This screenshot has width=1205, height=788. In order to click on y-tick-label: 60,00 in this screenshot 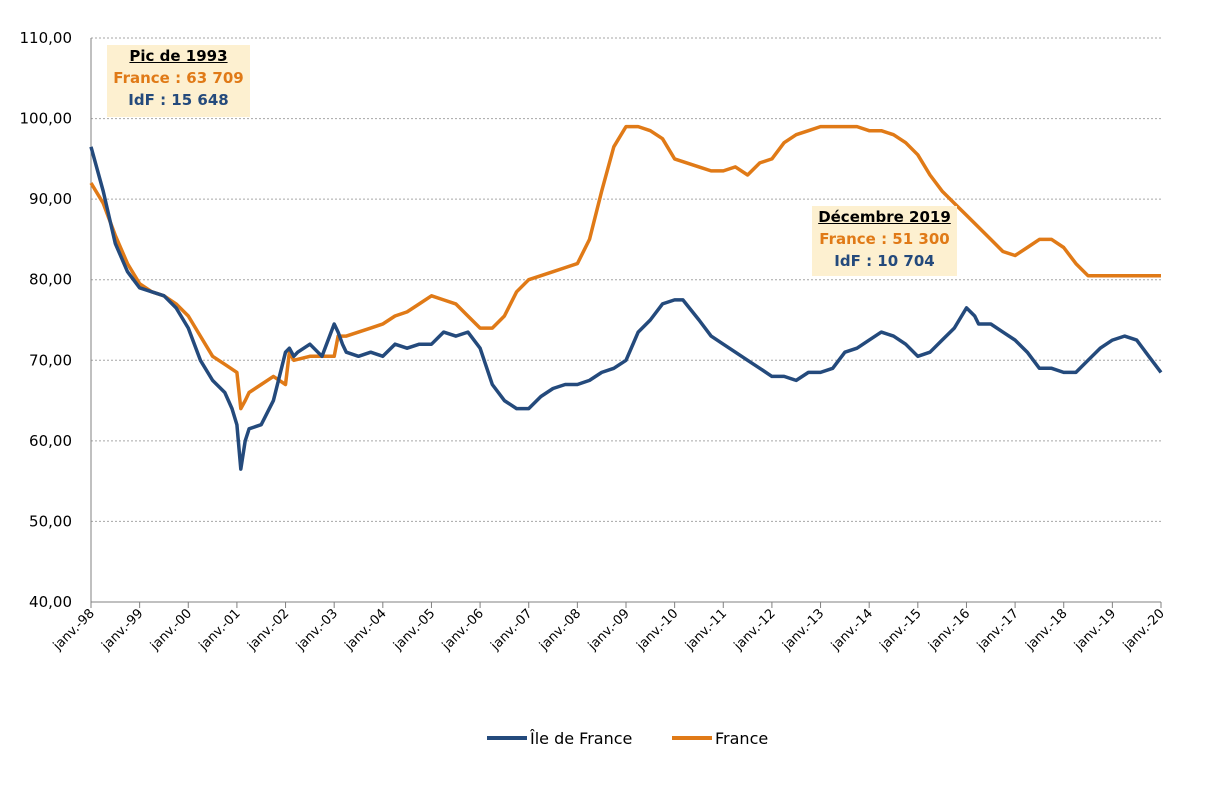, I will do `click(50, 441)`.